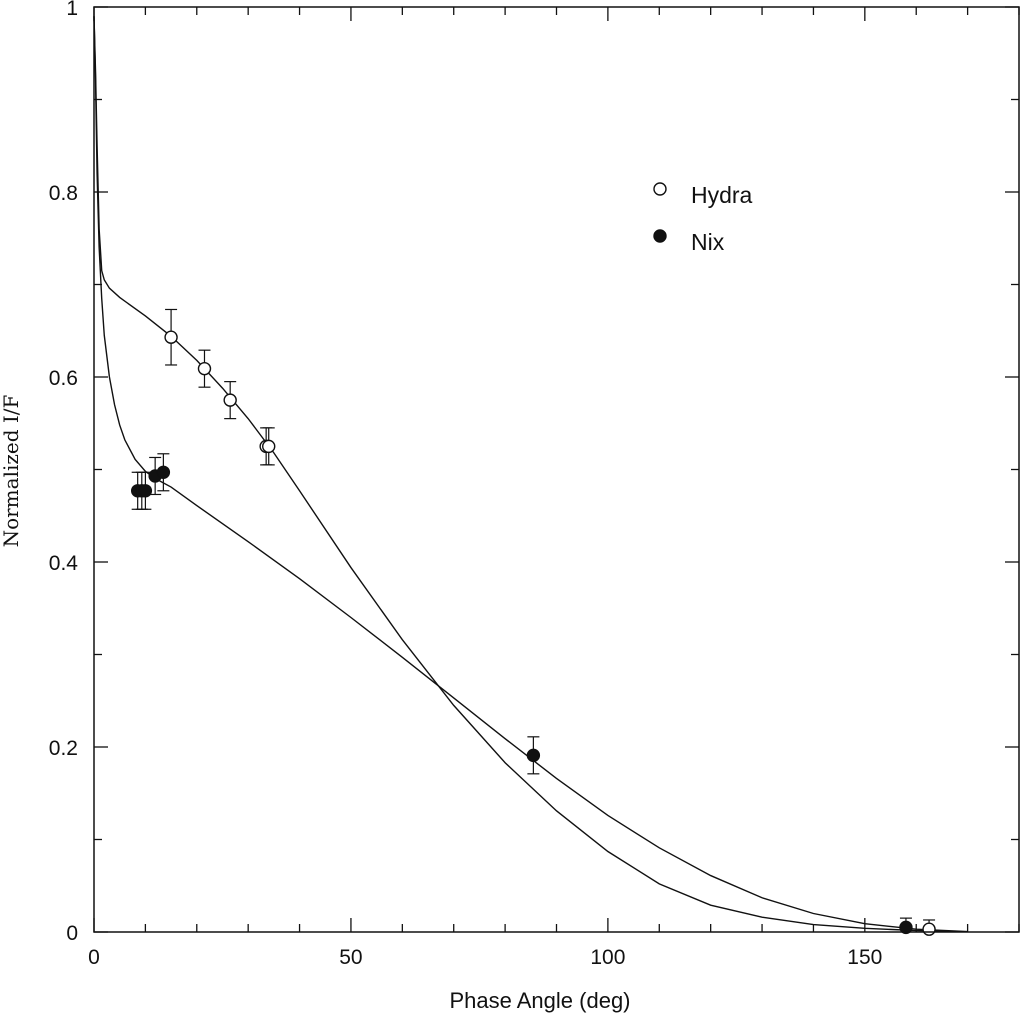 Image resolution: width=1021 pixels, height=1015 pixels. Describe the element at coordinates (485, 957) in the screenshot. I see `x-tick-labels: 0 50 100 150` at that location.